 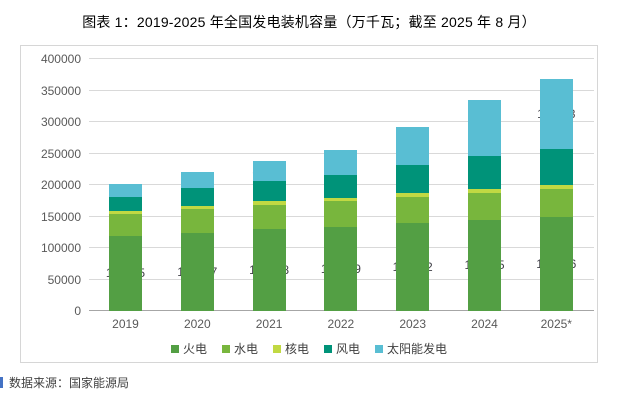 I want to click on legend-swatch-thermal, so click(x=174, y=348).